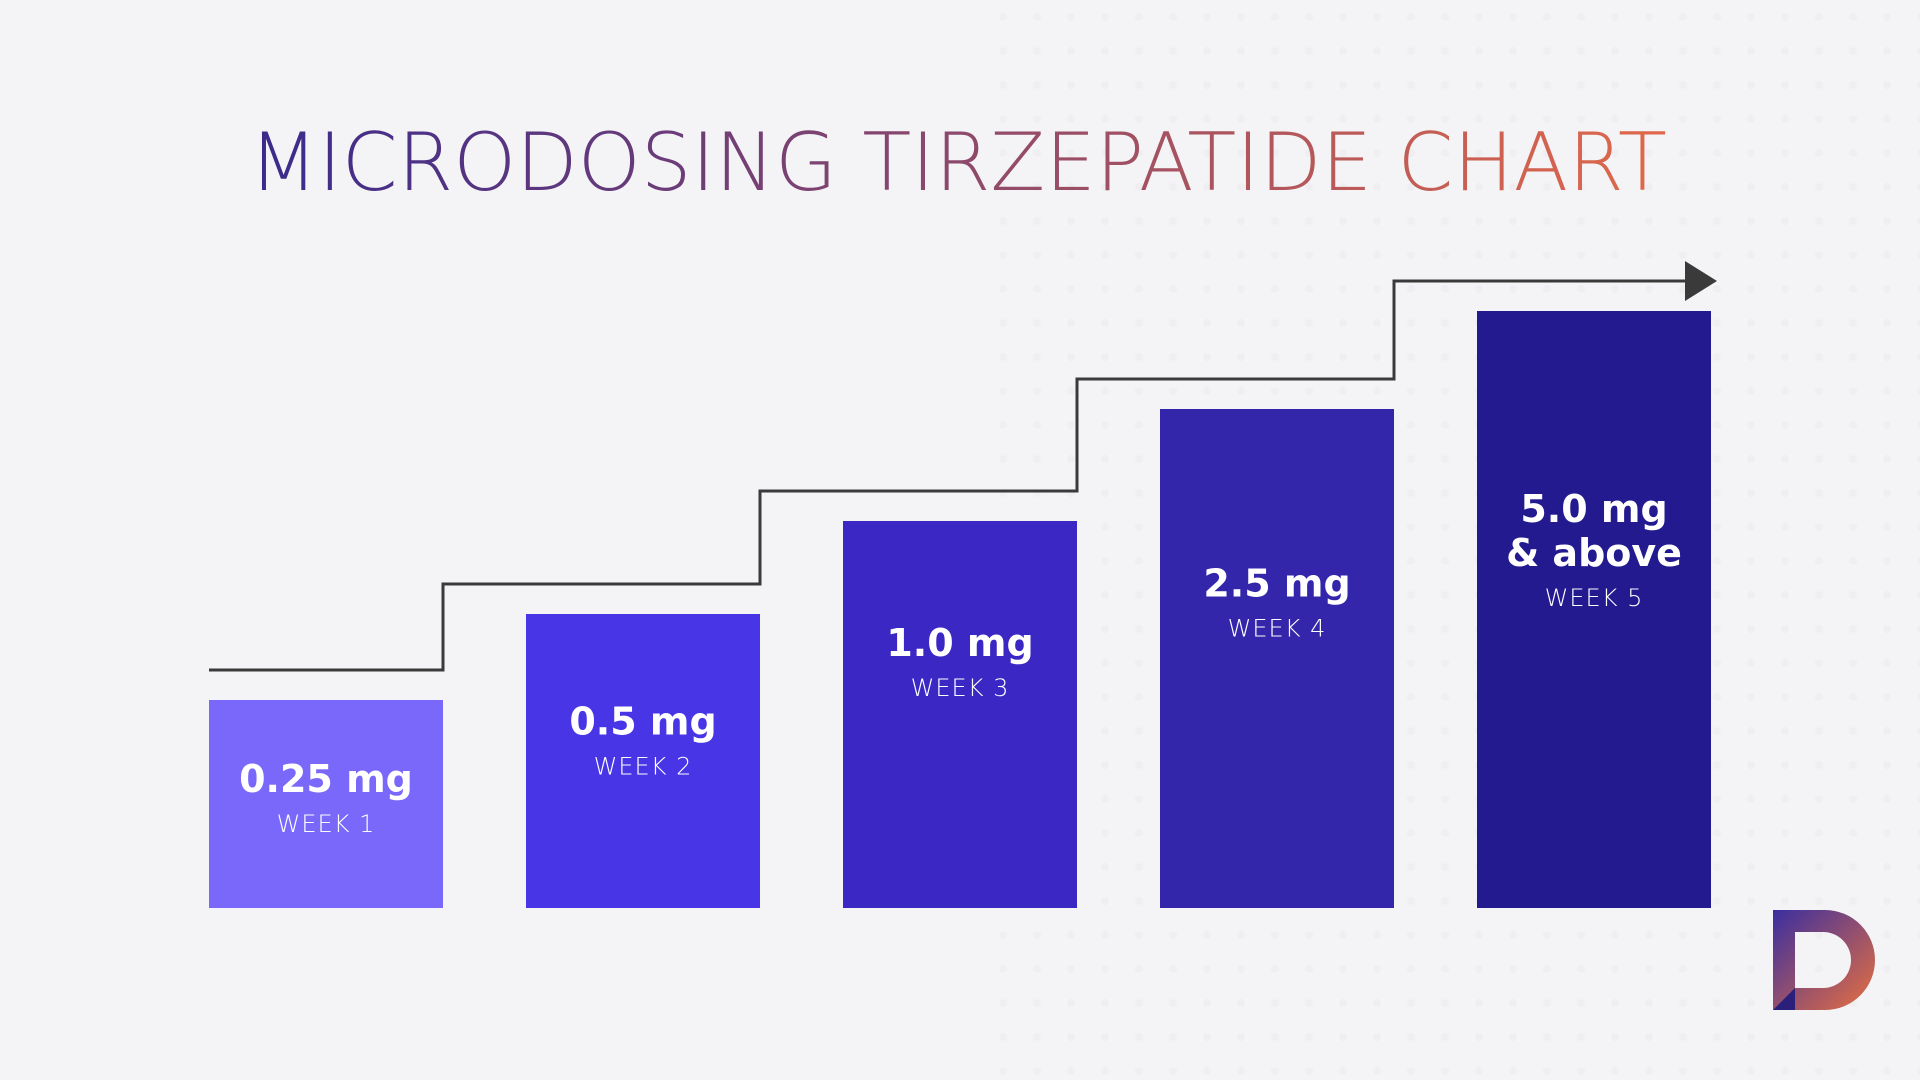 The image size is (1920, 1080). Describe the element at coordinates (326, 779) in the screenshot. I see `bar-value-label: 0.25 mg` at that location.